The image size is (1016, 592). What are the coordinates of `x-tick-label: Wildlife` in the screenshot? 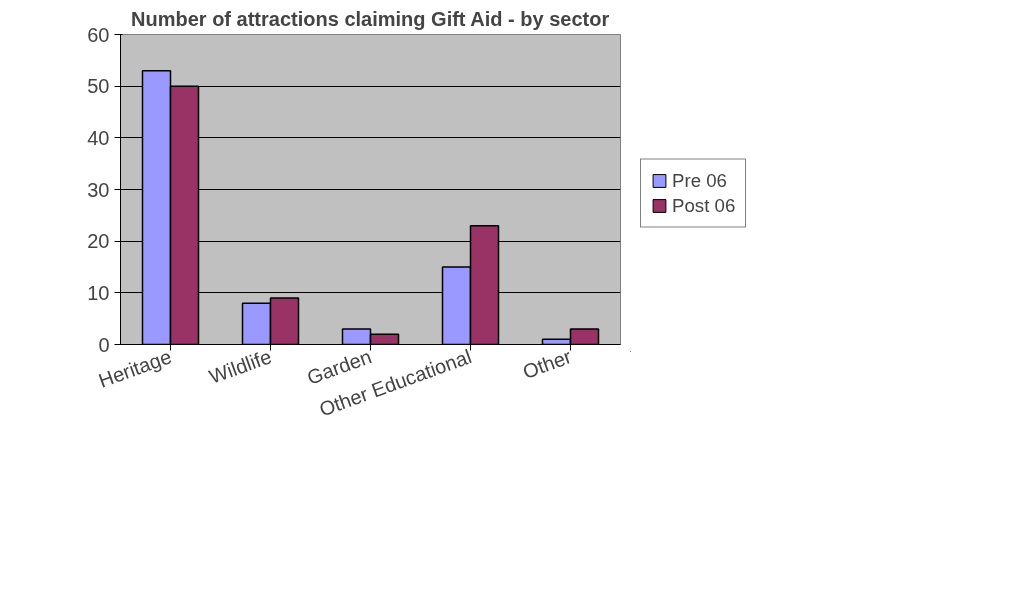 It's located at (240, 366).